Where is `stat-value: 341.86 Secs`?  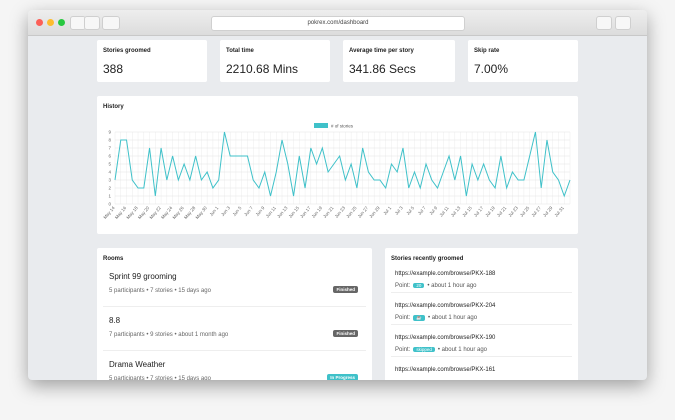
stat-value: 341.86 Secs is located at coordinates (382, 69).